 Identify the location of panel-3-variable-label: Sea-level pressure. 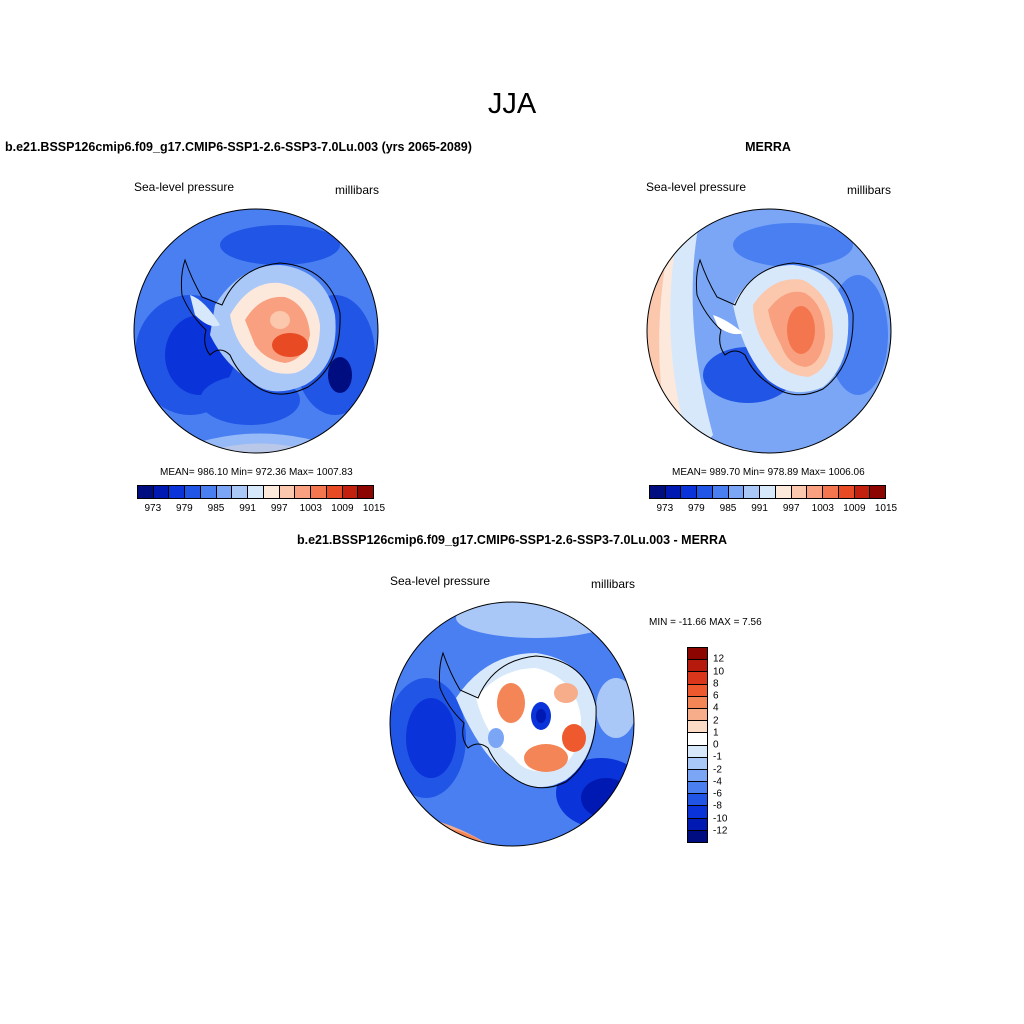
(440, 581).